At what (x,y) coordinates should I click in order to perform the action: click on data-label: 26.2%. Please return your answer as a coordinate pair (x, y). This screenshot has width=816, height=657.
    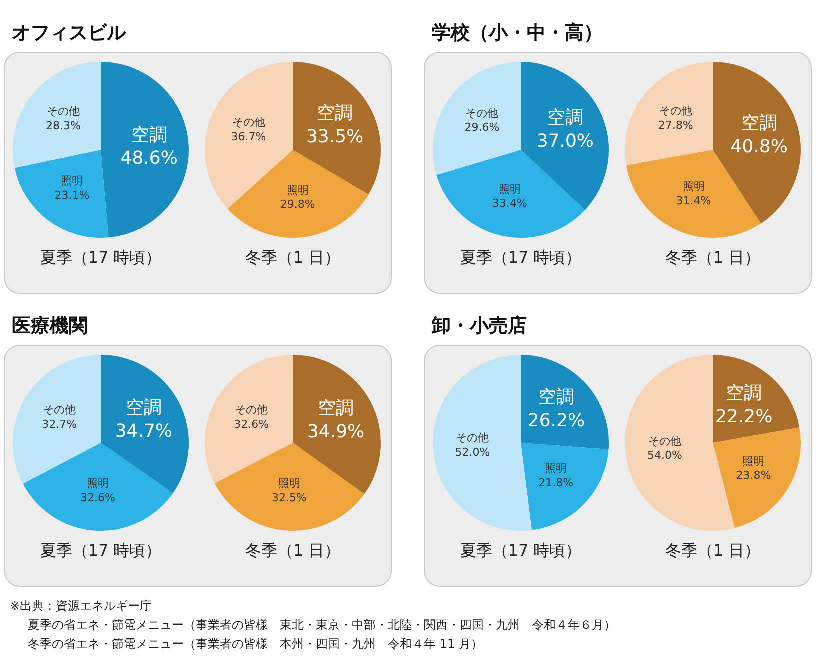
    Looking at the image, I should click on (557, 421).